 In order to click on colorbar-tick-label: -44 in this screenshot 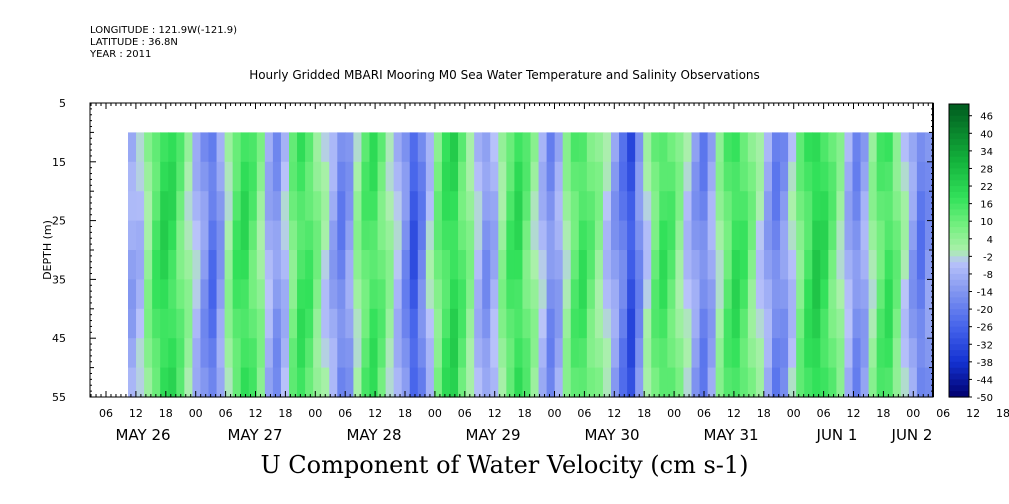, I will do `click(985, 380)`.